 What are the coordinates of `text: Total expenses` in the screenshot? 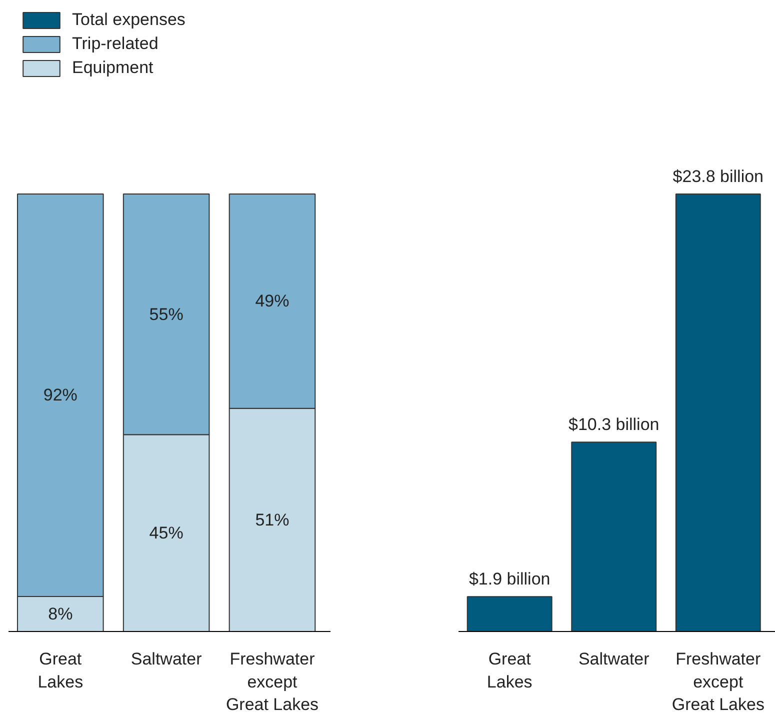 It's located at (129, 20).